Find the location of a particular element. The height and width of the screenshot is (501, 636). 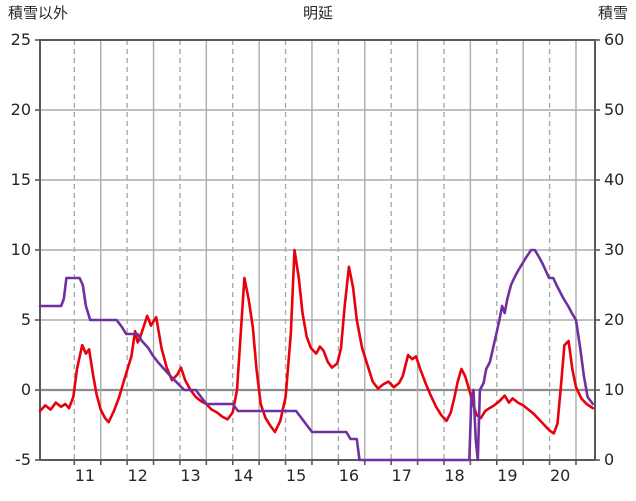

x-tick-label: 16 is located at coordinates (349, 475).